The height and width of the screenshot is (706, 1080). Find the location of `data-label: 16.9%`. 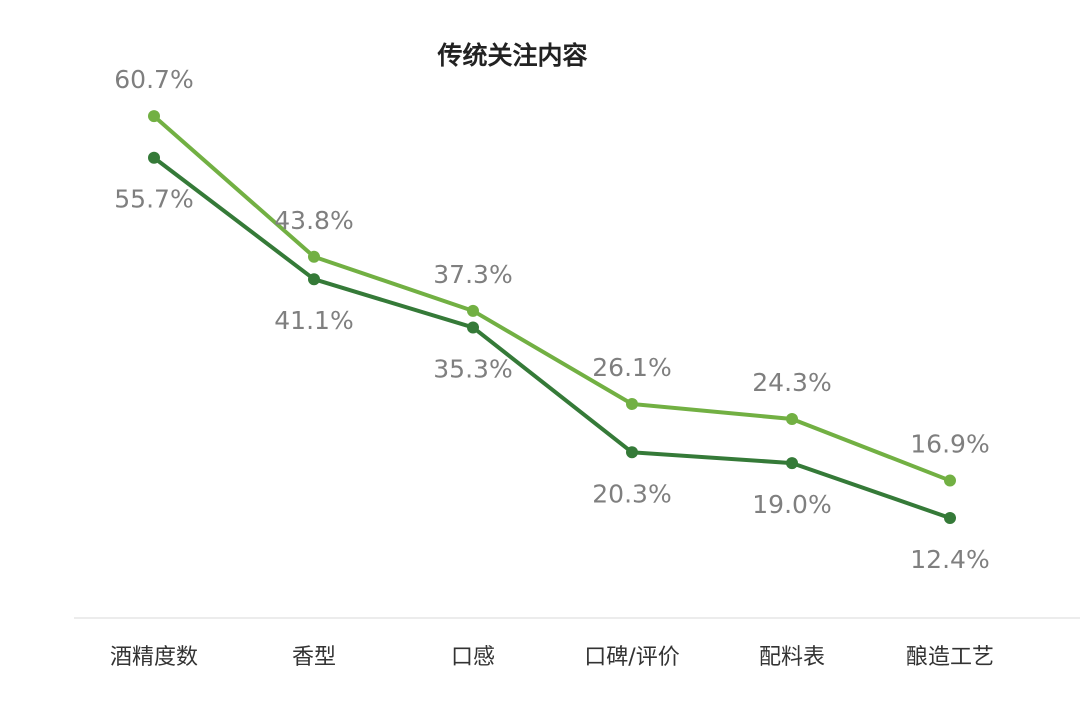

data-label: 16.9% is located at coordinates (949, 444).